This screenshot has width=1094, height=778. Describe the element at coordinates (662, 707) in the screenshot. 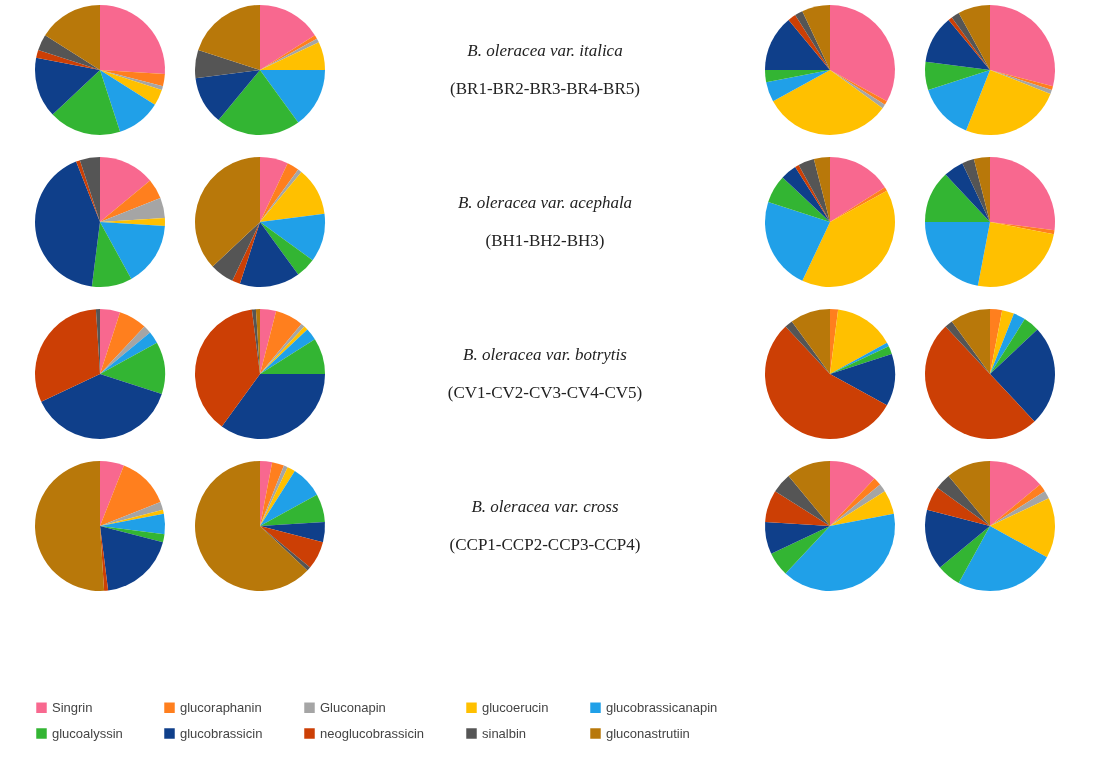

I see `legend-label: glucobrassicanapin` at that location.